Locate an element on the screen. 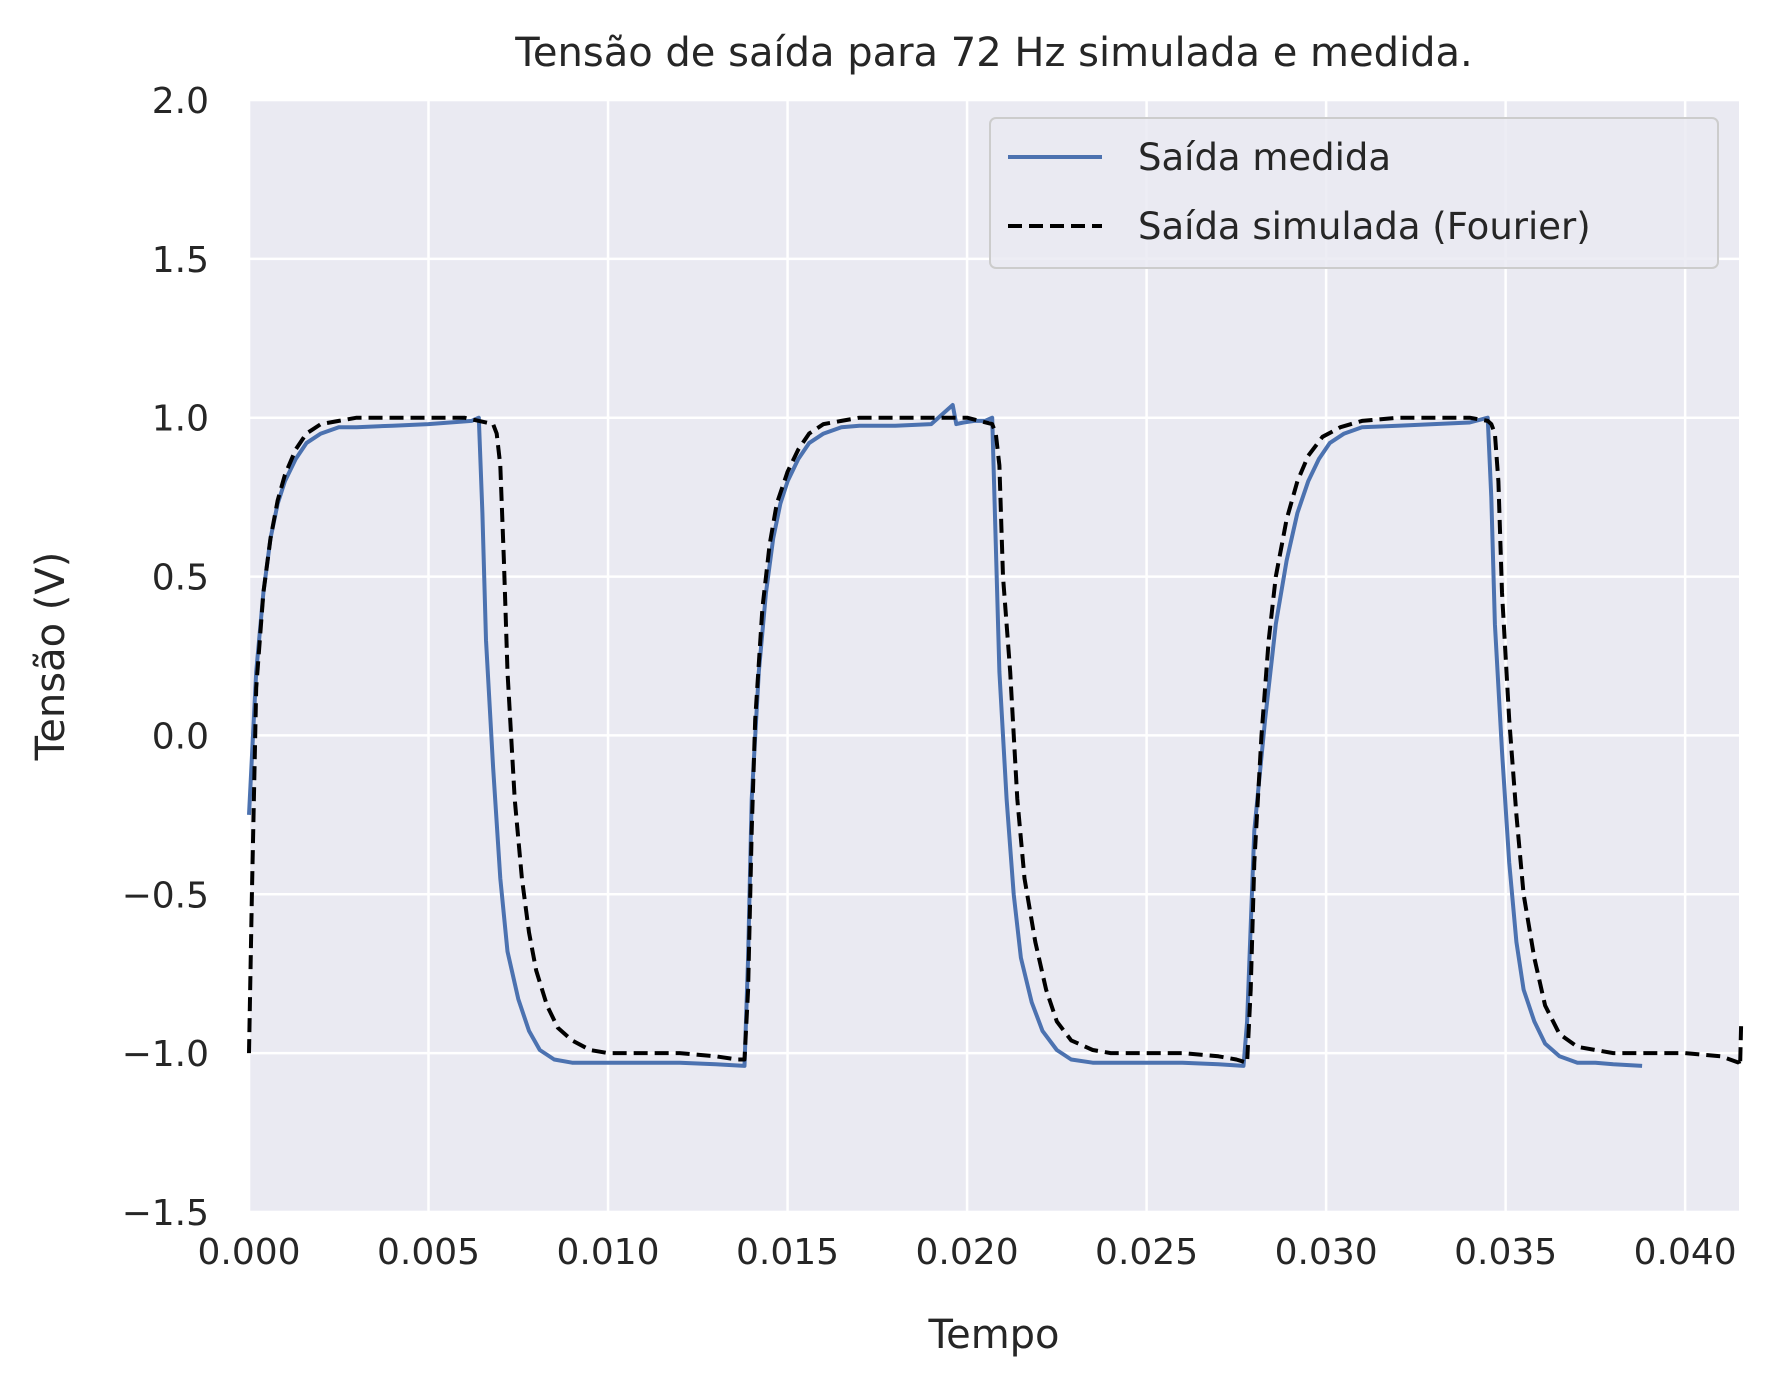 The height and width of the screenshot is (1383, 1769). y-tick-label: 1.0 is located at coordinates (180, 419).